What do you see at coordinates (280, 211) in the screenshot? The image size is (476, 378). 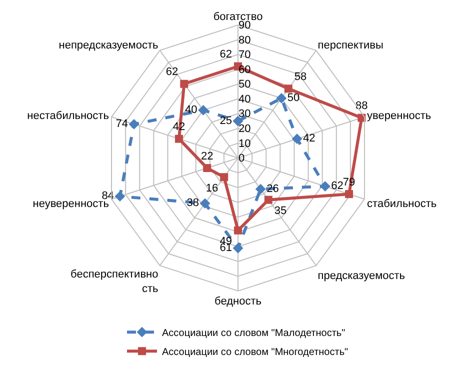 I see `data-label: 35` at bounding box center [280, 211].